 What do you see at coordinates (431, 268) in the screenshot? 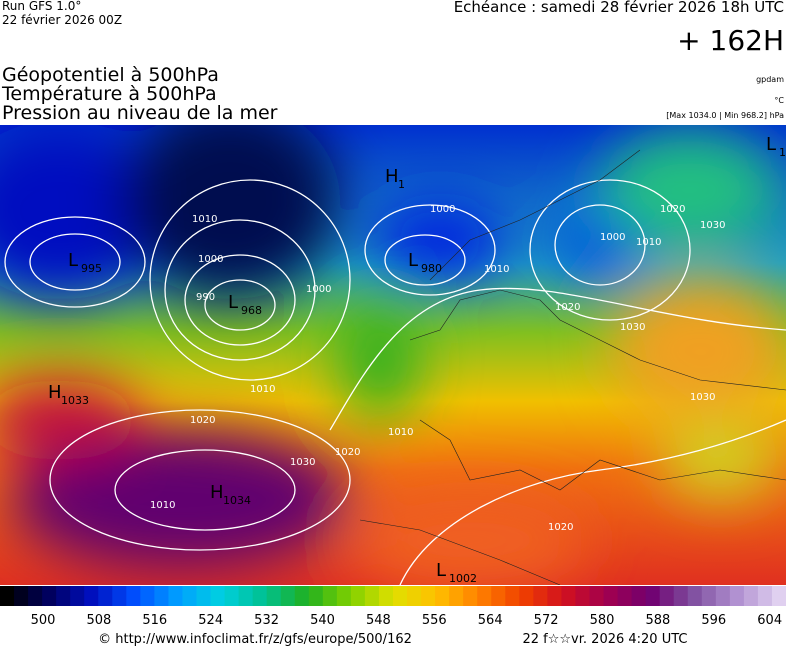
I see `center-value: 980` at bounding box center [431, 268].